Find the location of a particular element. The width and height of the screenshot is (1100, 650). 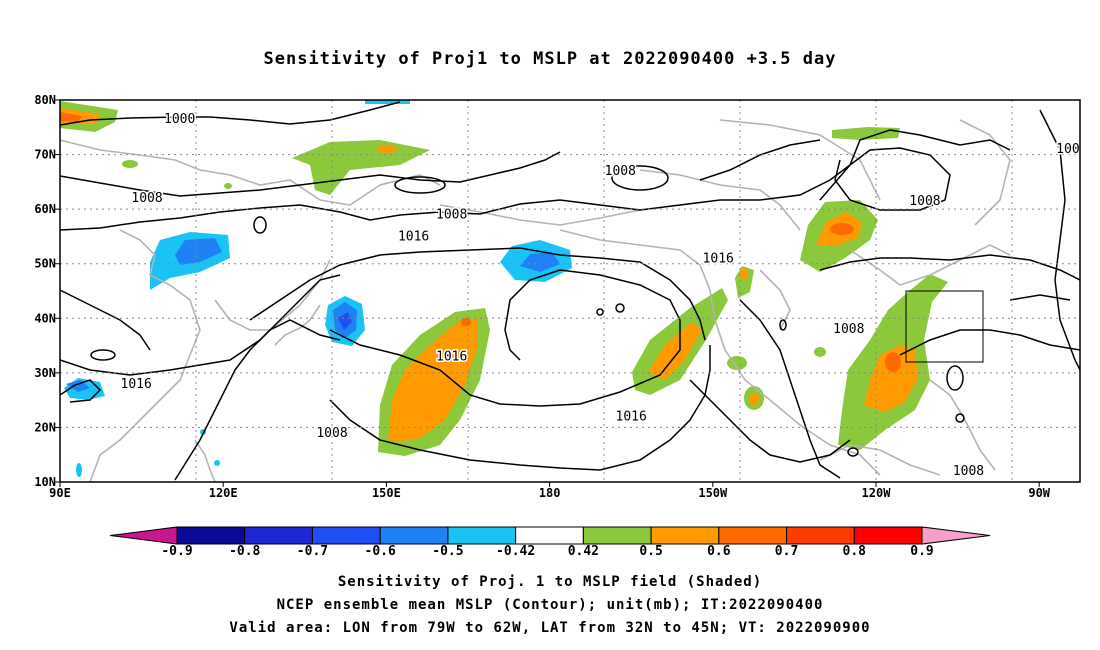

lon-tick-label: 150W is located at coordinates (713, 493).